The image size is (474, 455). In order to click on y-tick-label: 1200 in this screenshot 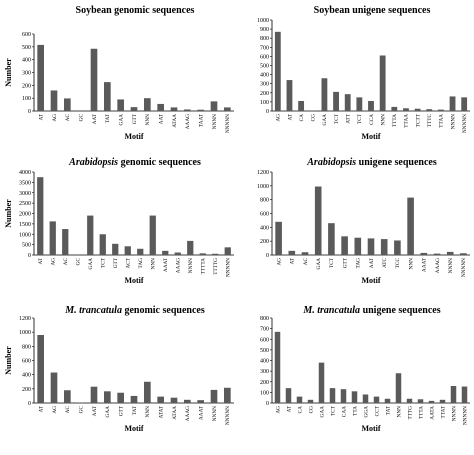, I will do `click(263, 173)`.